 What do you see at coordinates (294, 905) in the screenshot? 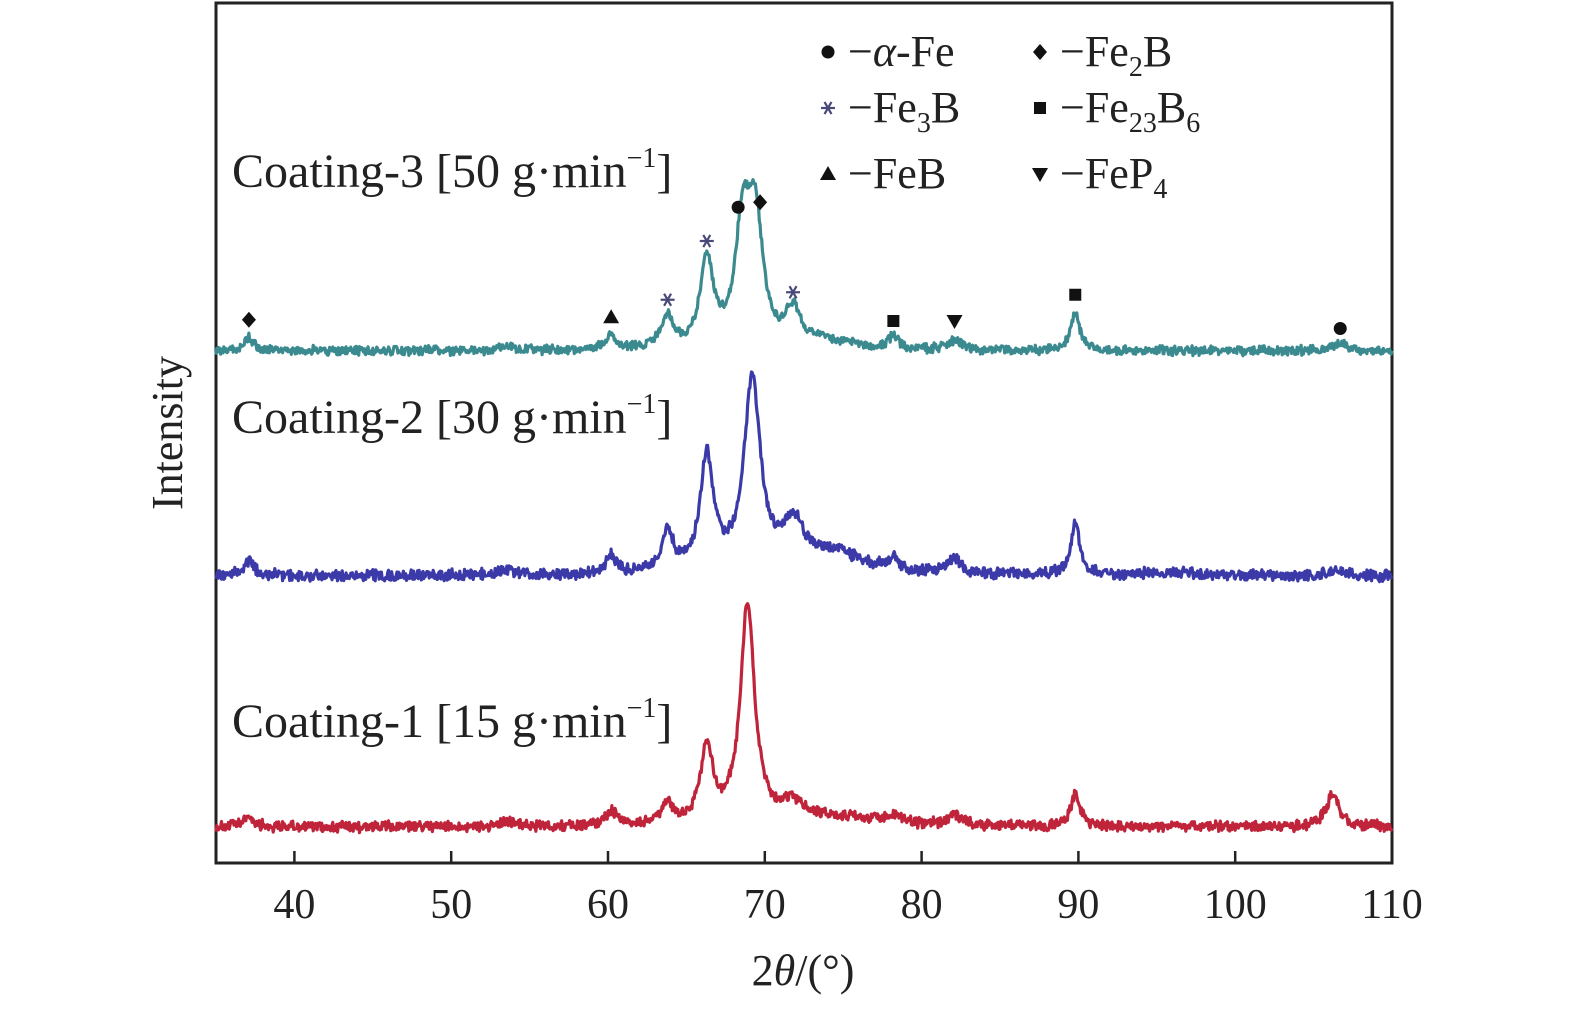
I see `x-tick-label: 40` at bounding box center [294, 905].